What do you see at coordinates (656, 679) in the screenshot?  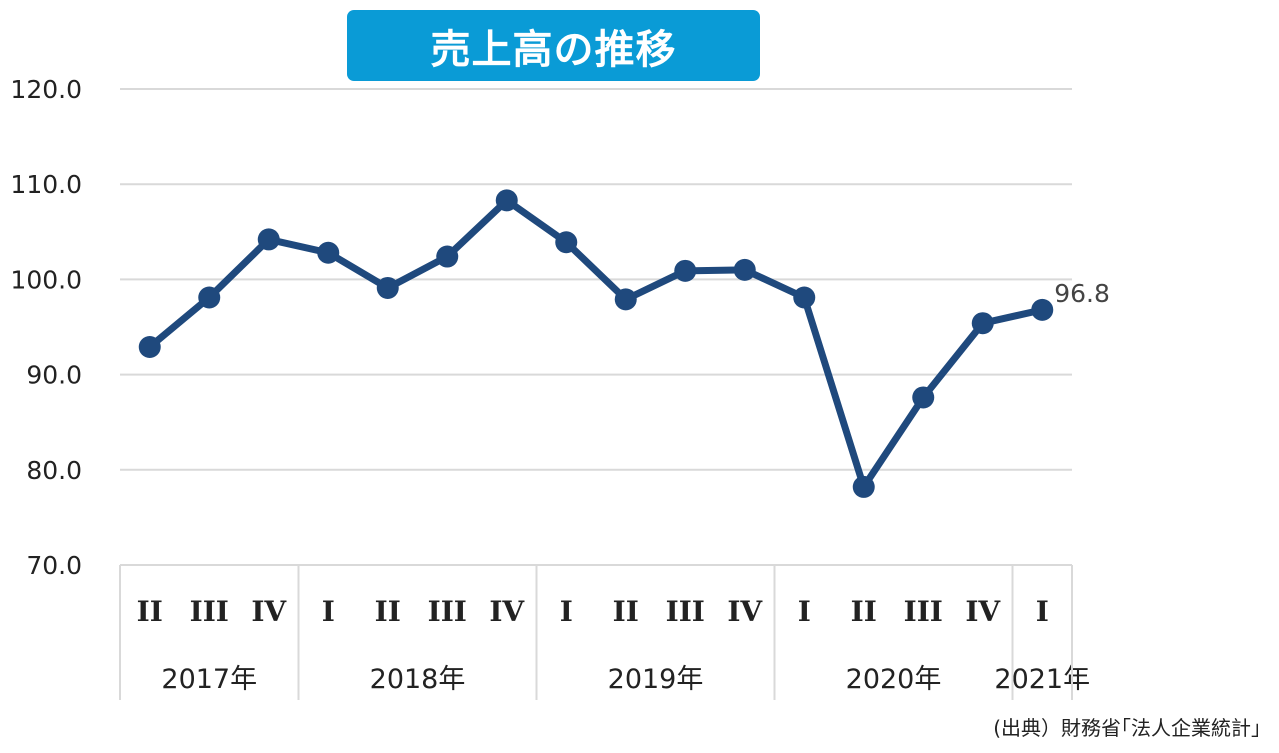 I see `year-label: 2019年` at bounding box center [656, 679].